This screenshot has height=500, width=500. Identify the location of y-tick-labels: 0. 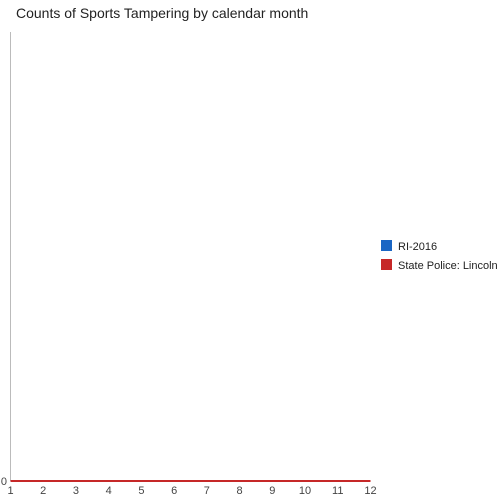
(4, 482).